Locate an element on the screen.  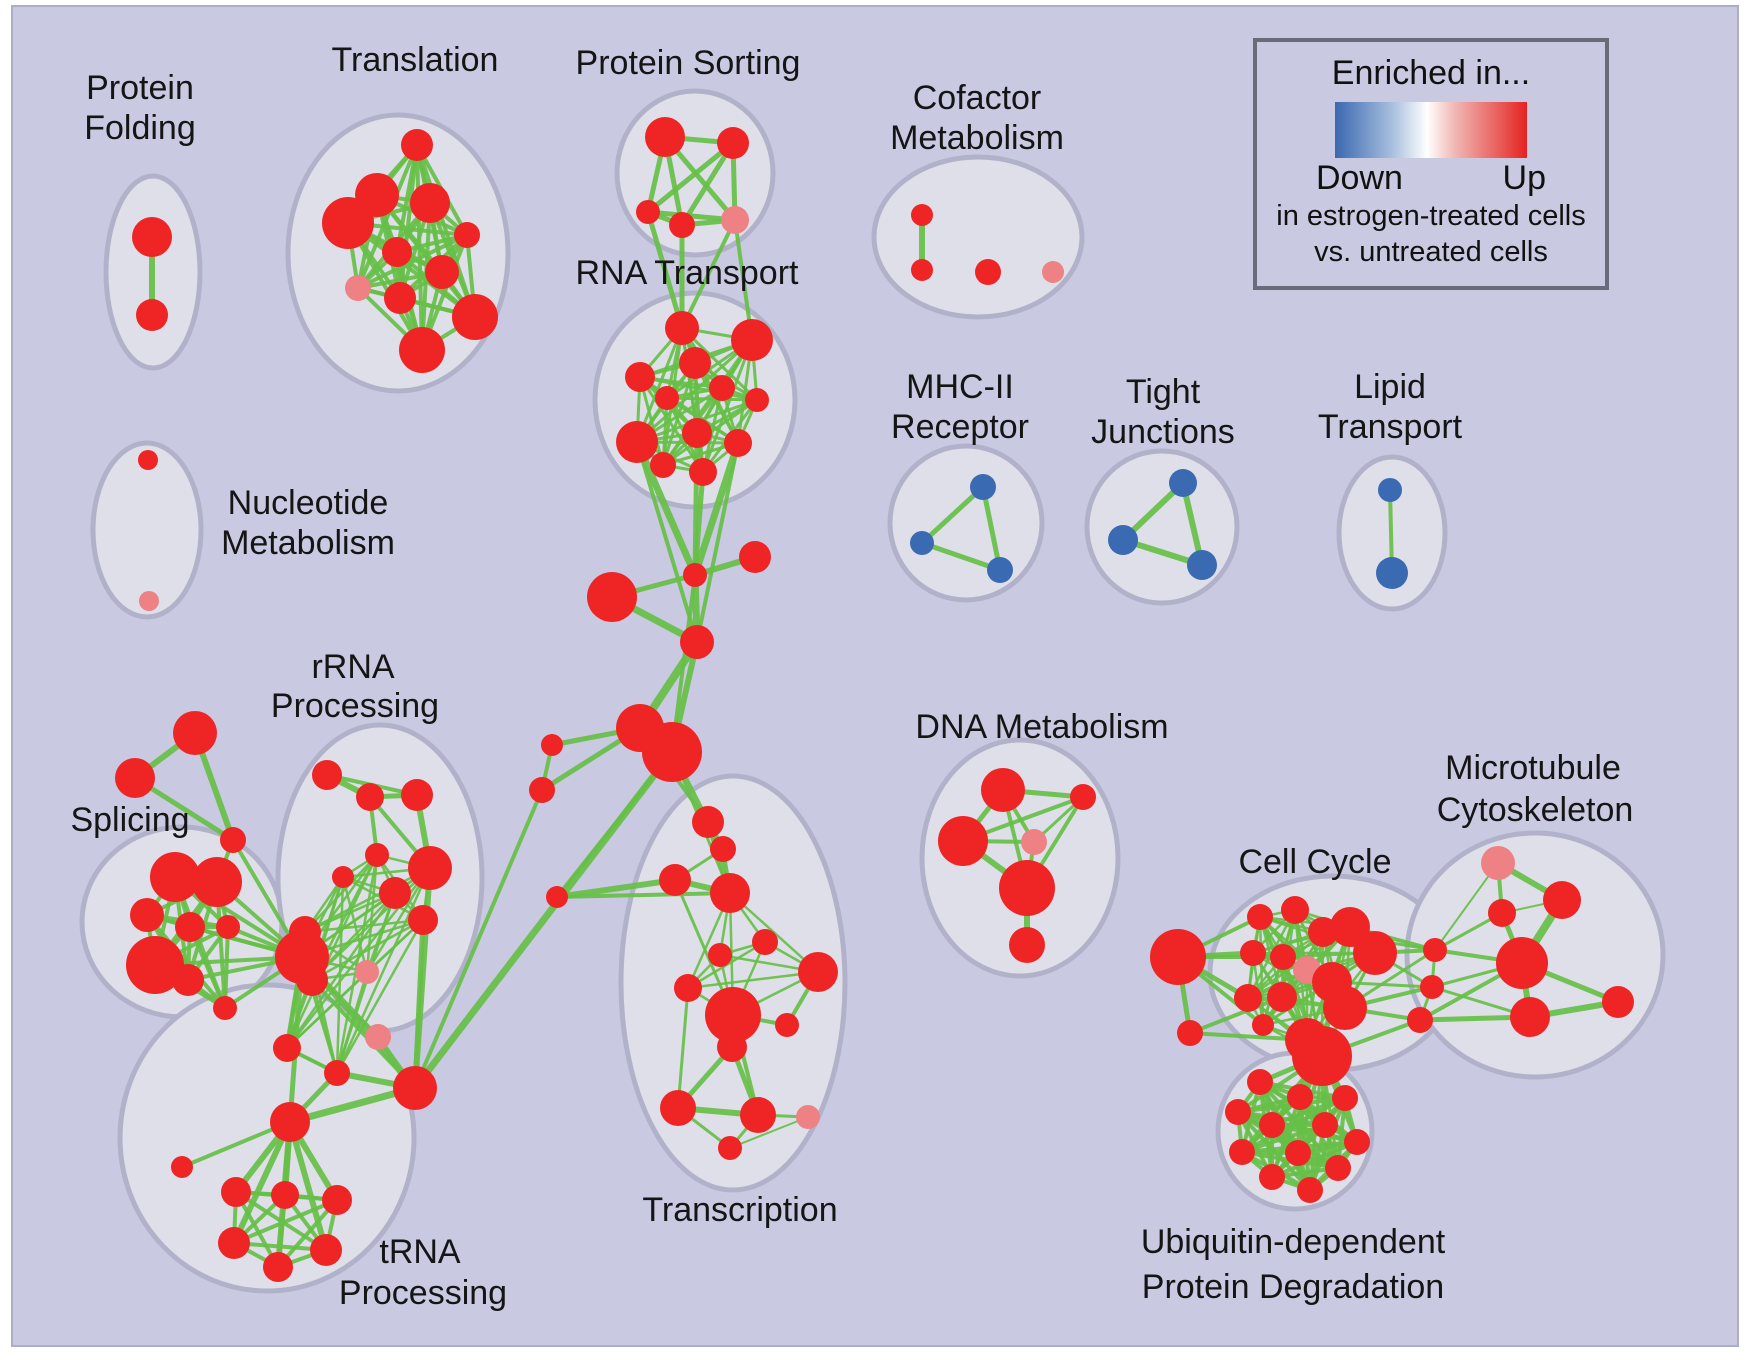
node-CB is located at coordinates (612, 597).